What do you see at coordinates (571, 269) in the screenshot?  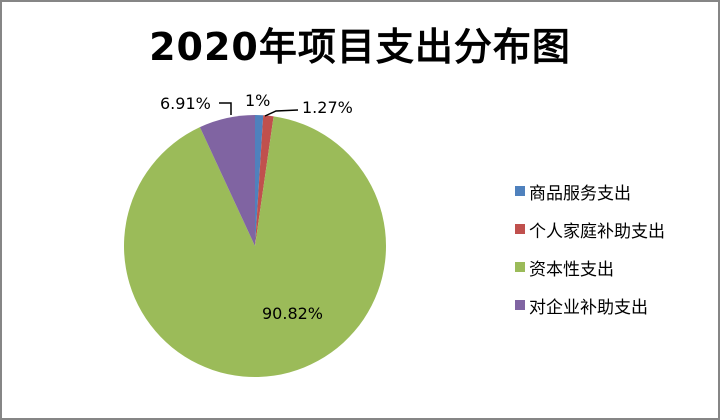 I see `legend-label: 资本性支出` at bounding box center [571, 269].